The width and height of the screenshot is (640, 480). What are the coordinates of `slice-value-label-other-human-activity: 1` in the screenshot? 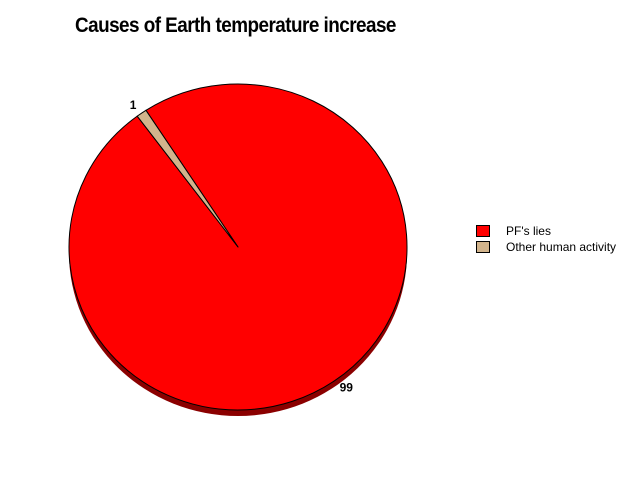 It's located at (133, 105).